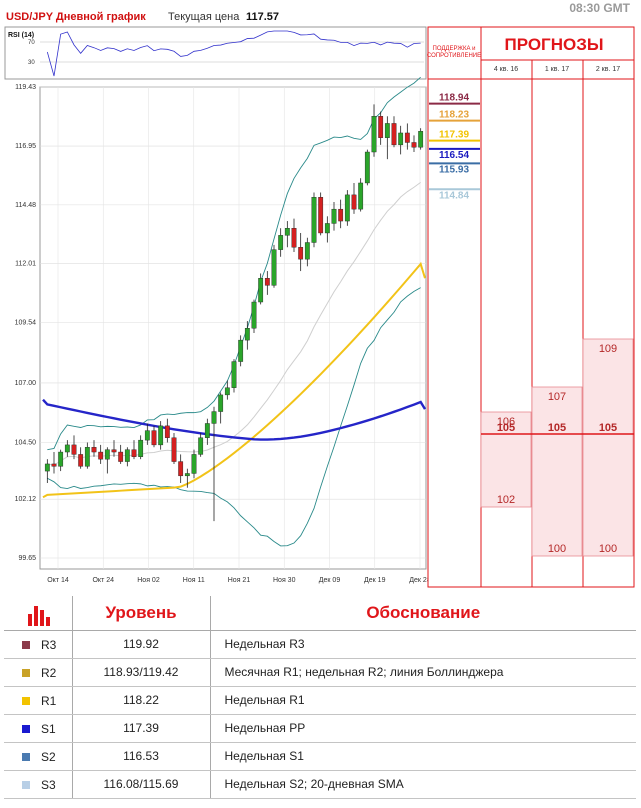 Image resolution: width=641 pixels, height=808 pixels. Describe the element at coordinates (31, 43) in the screenshot. I see `rsi-upper: 70` at that location.